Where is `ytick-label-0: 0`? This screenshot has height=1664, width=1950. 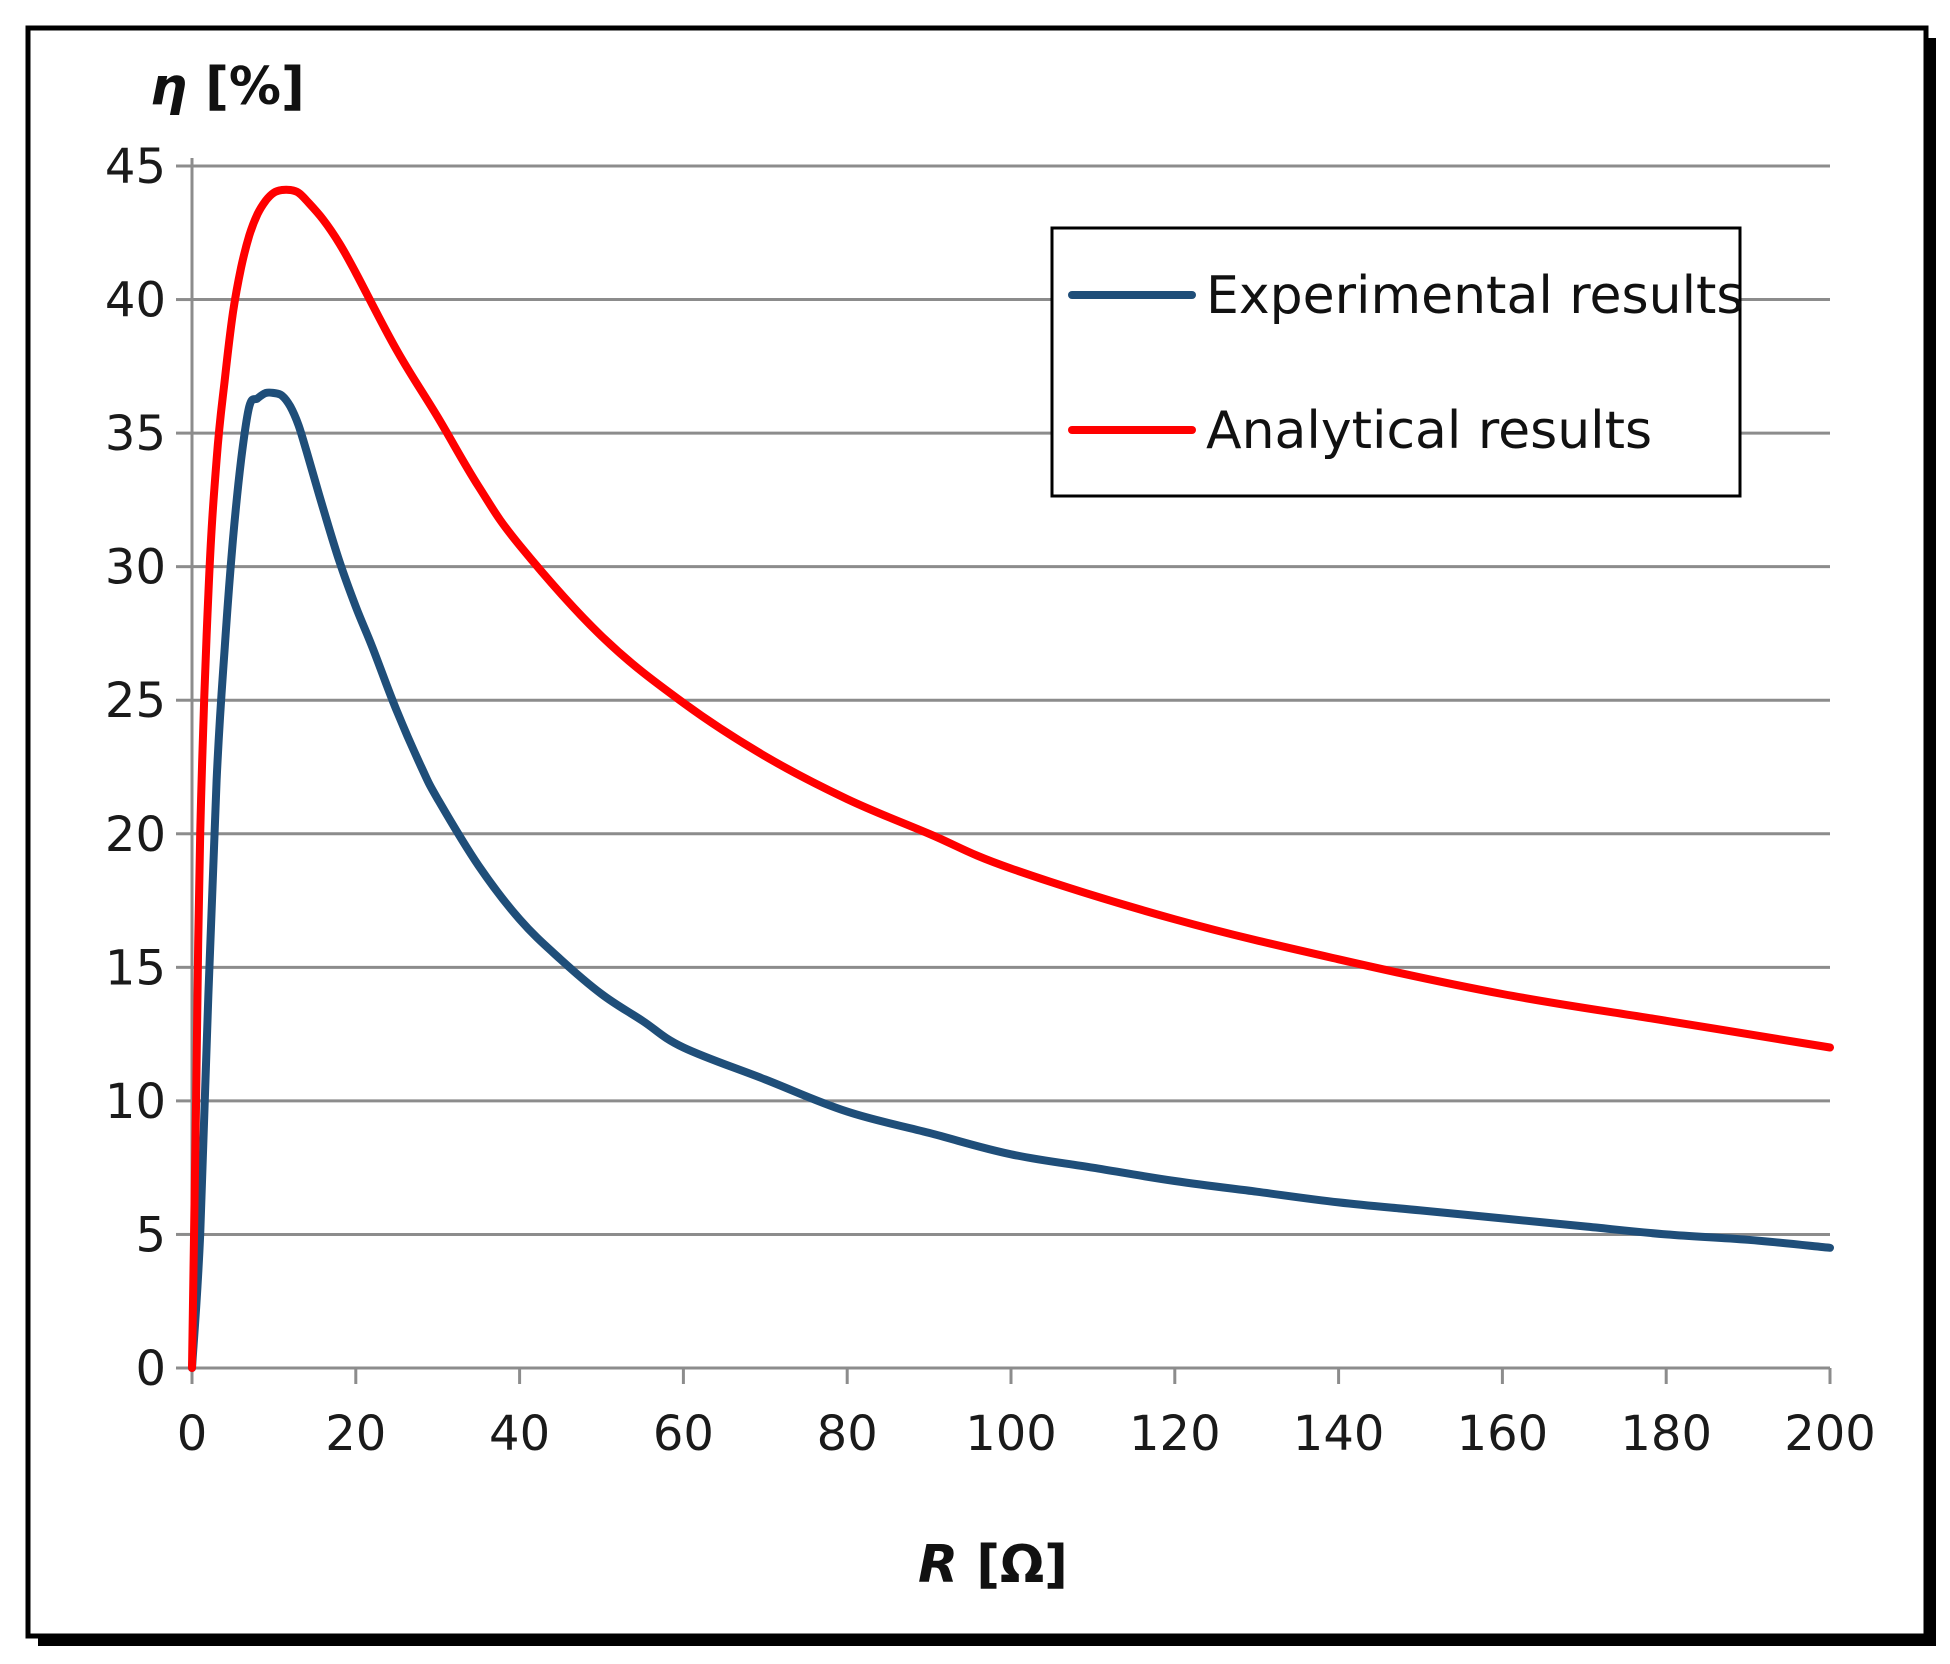 ytick-label-0: 0 is located at coordinates (150, 1369).